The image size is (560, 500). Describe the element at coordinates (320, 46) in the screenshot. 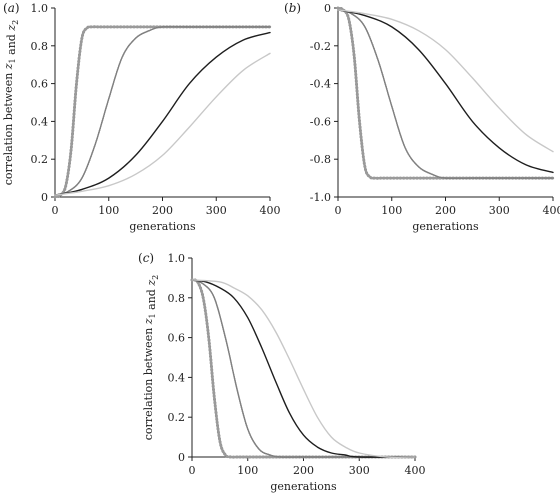

I see `y-tick-label: -0.2` at that location.